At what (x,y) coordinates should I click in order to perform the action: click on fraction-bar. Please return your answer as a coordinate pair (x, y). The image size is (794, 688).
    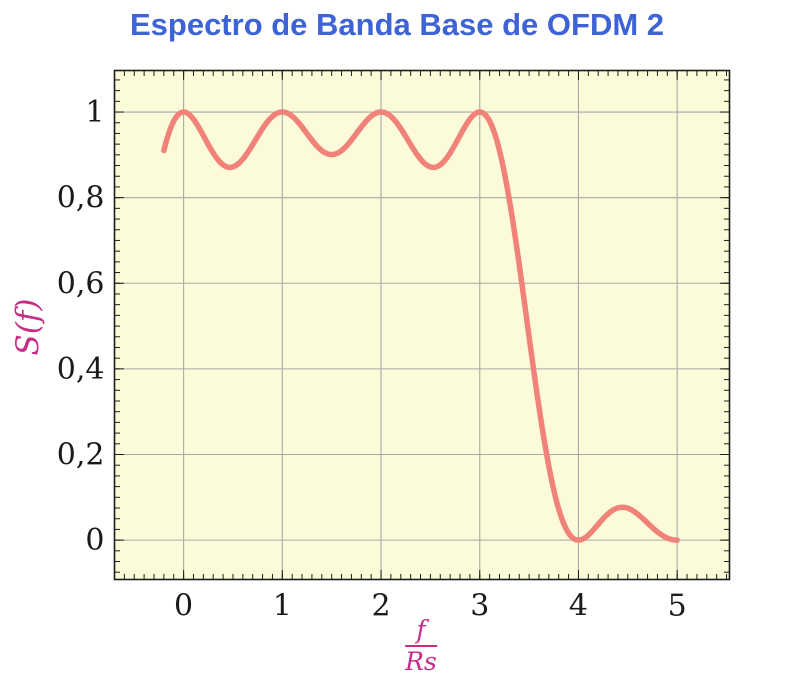
    Looking at the image, I should click on (421, 646).